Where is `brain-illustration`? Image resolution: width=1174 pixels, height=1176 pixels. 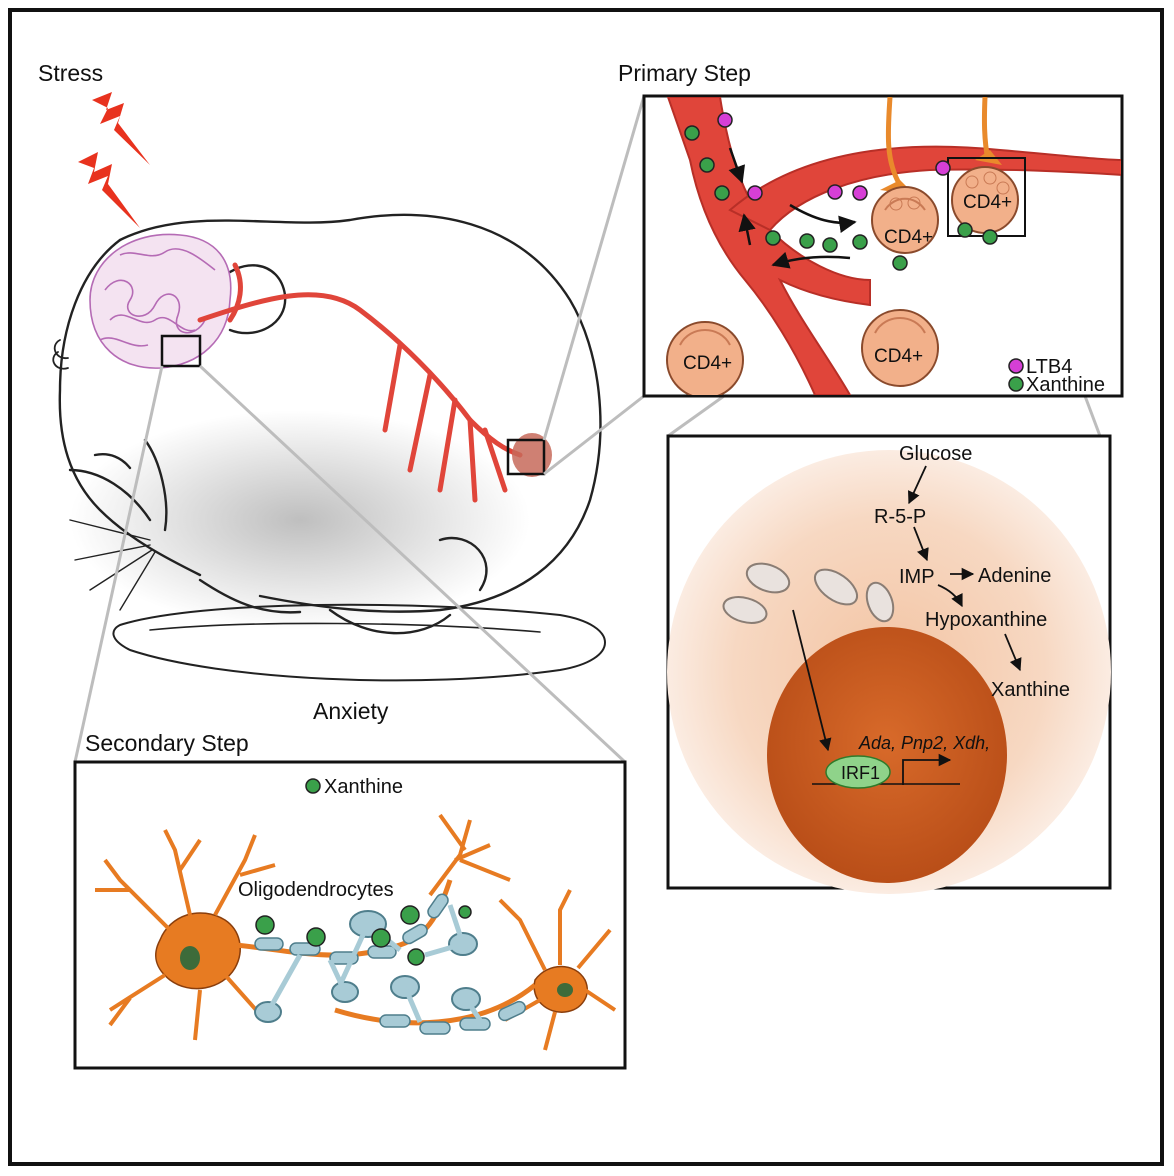 brain-illustration is located at coordinates (160, 301).